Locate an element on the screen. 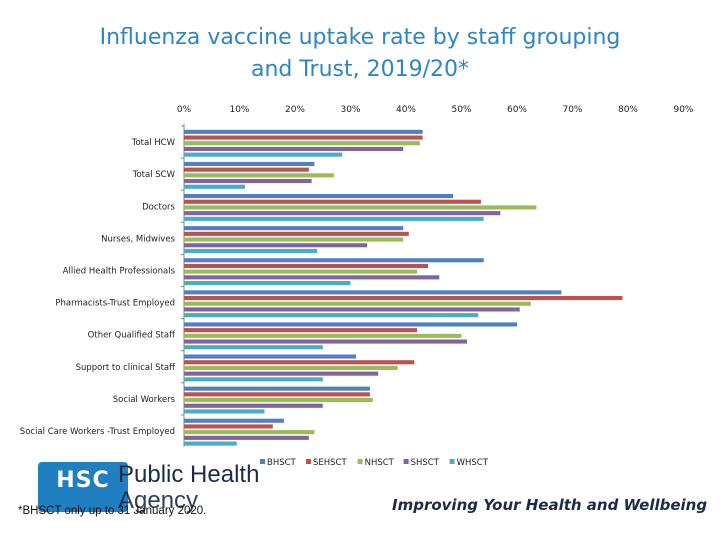 The height and width of the screenshot is (540, 720). x-tick-label: 90% is located at coordinates (683, 110).